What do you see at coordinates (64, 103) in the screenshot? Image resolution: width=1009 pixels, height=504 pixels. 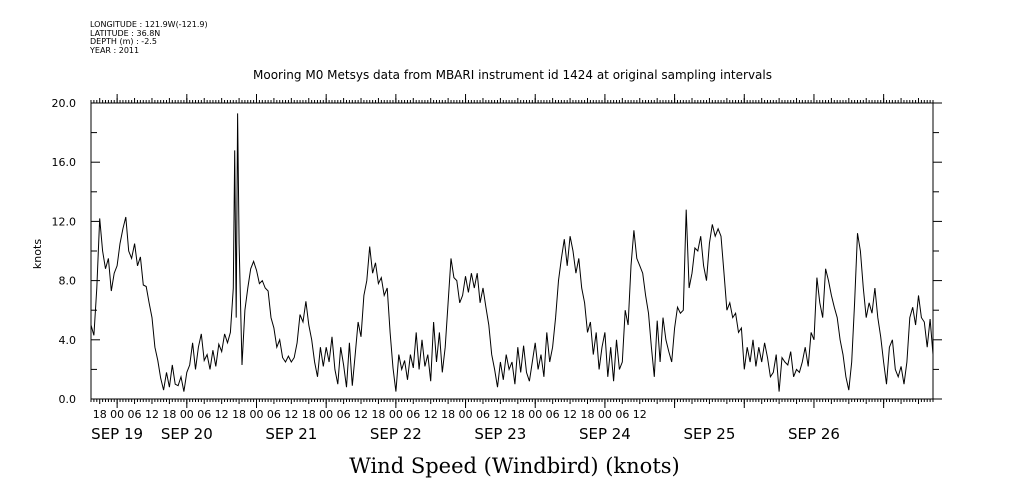 I see `y-tick-label: 20.0` at bounding box center [64, 103].